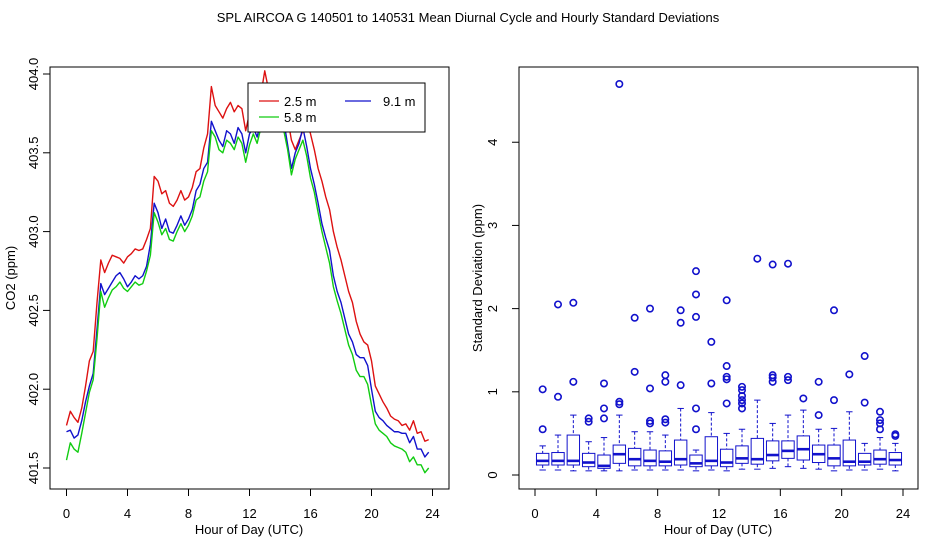 This screenshot has height=545, width=936. Describe the element at coordinates (718, 529) in the screenshot. I see `boxplot-xlabel: Hour of Day (UTC)` at that location.